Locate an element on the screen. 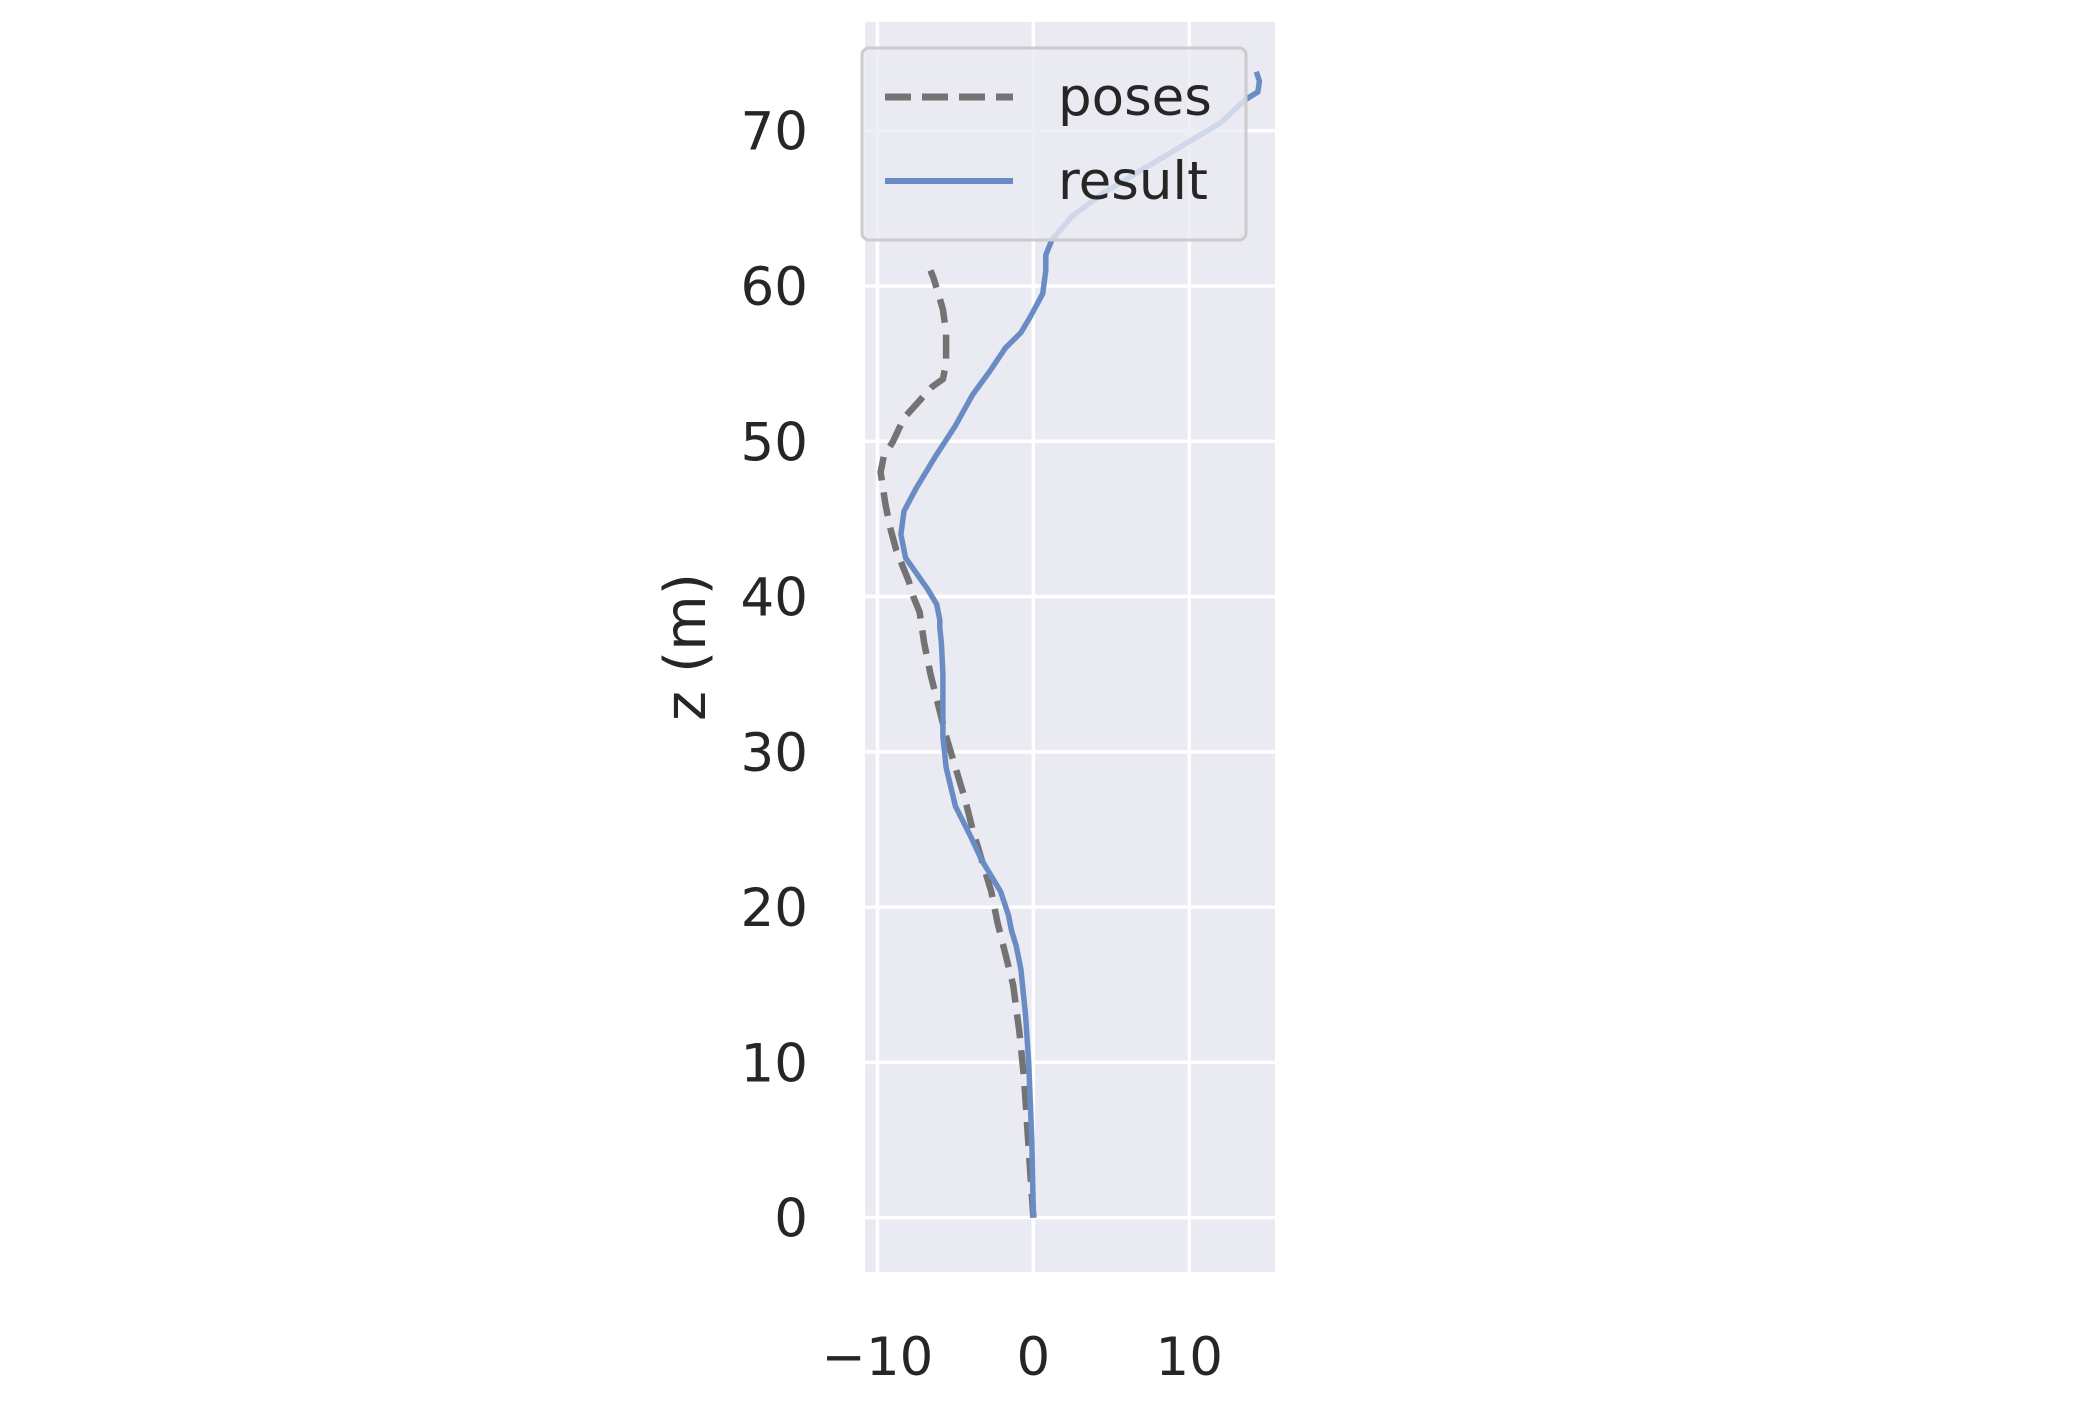  y-tick-label: 60 is located at coordinates (774, 287).